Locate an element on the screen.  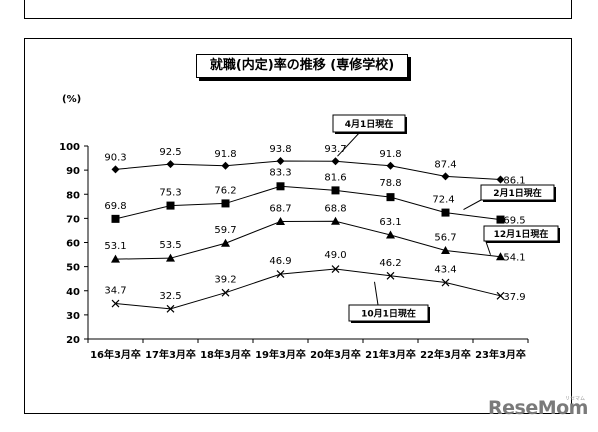
y-axis-unit: (%) is located at coordinates (72, 99).